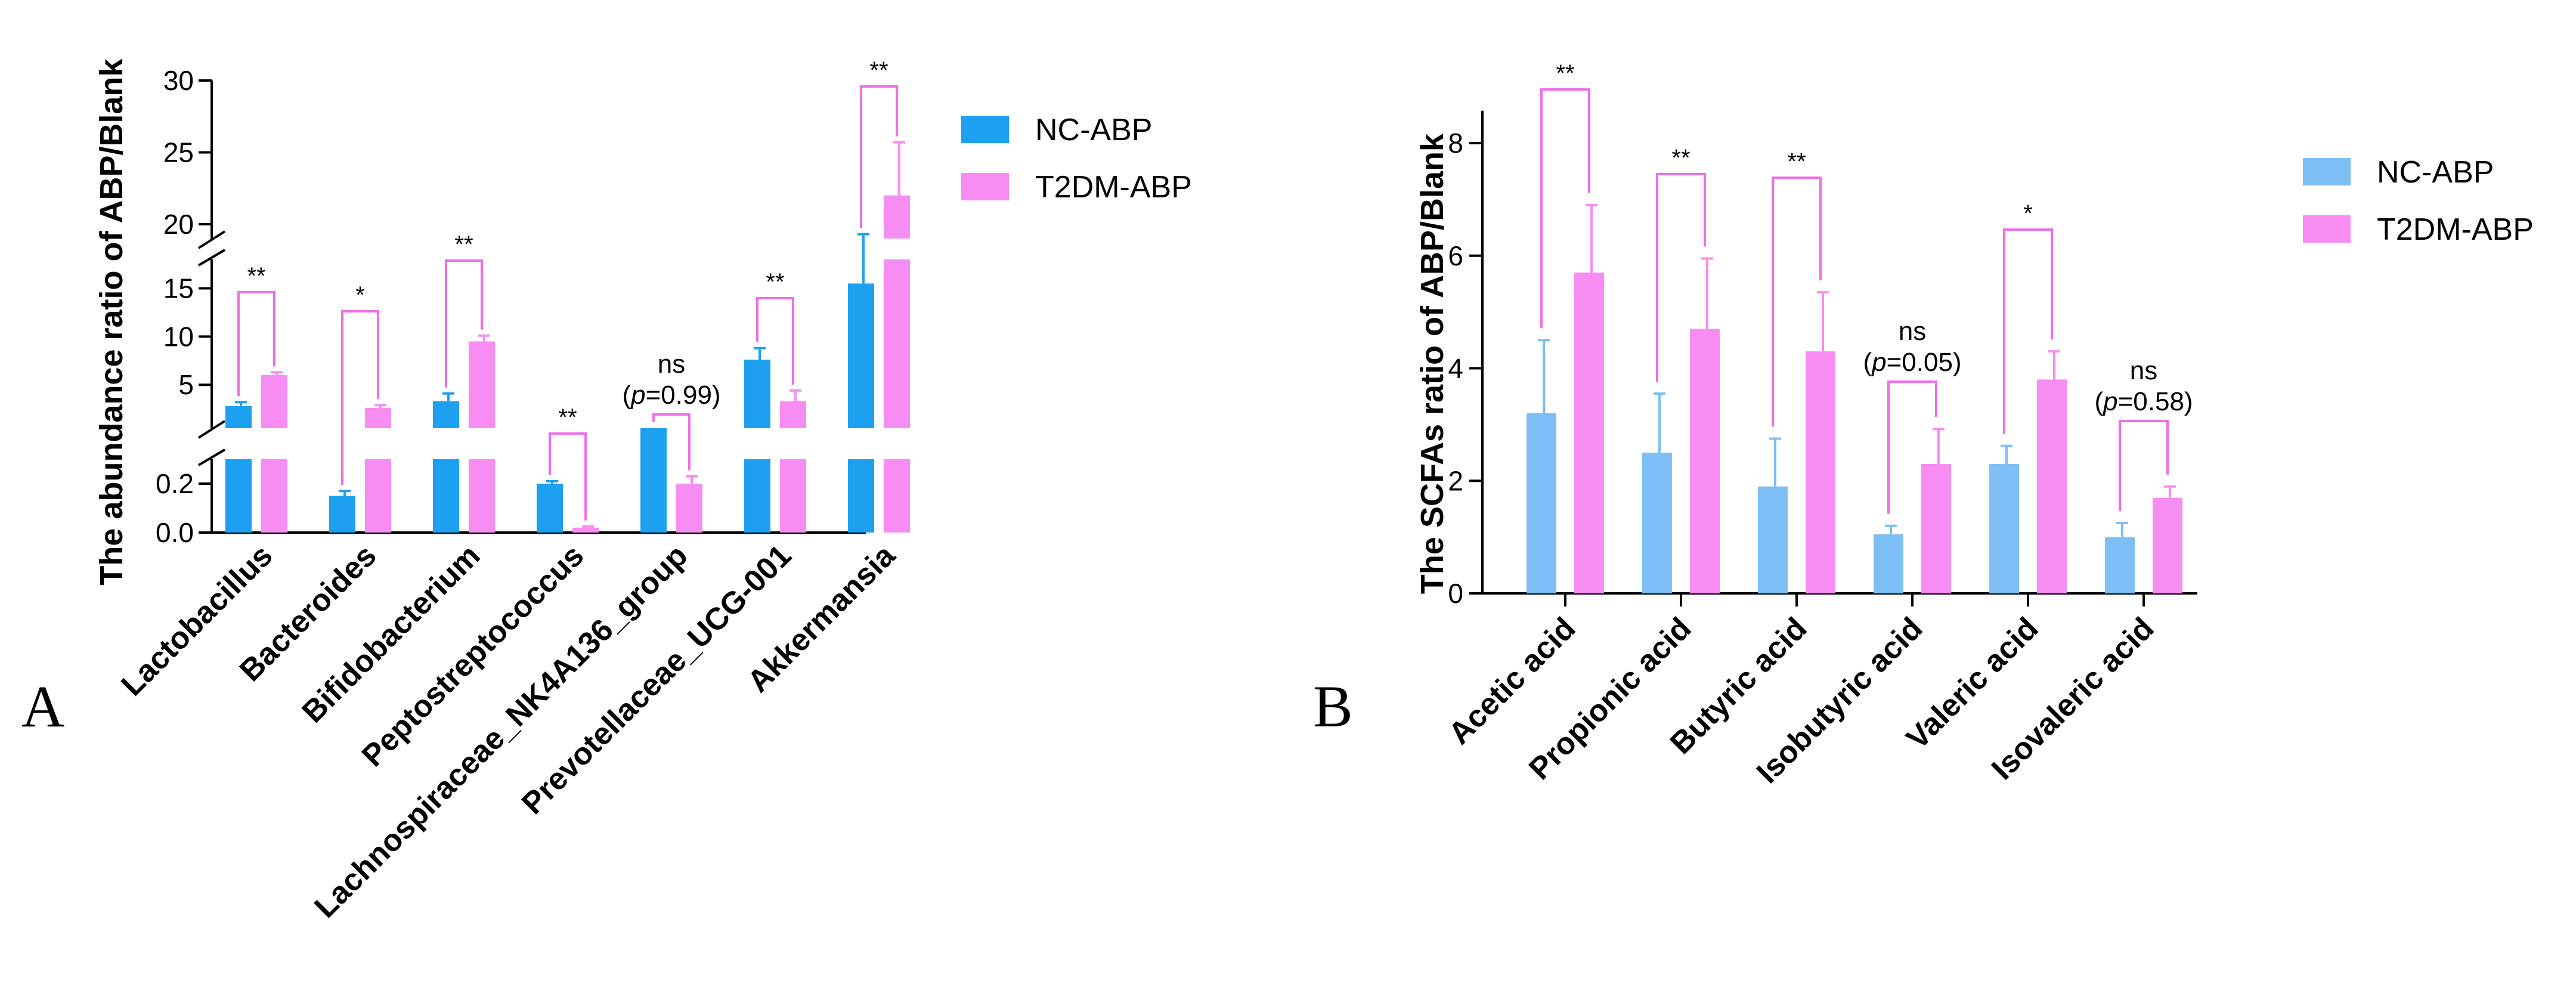 The height and width of the screenshot is (984, 2576). What do you see at coordinates (186, 384) in the screenshot?
I see `y-tick-label-a: 5` at bounding box center [186, 384].